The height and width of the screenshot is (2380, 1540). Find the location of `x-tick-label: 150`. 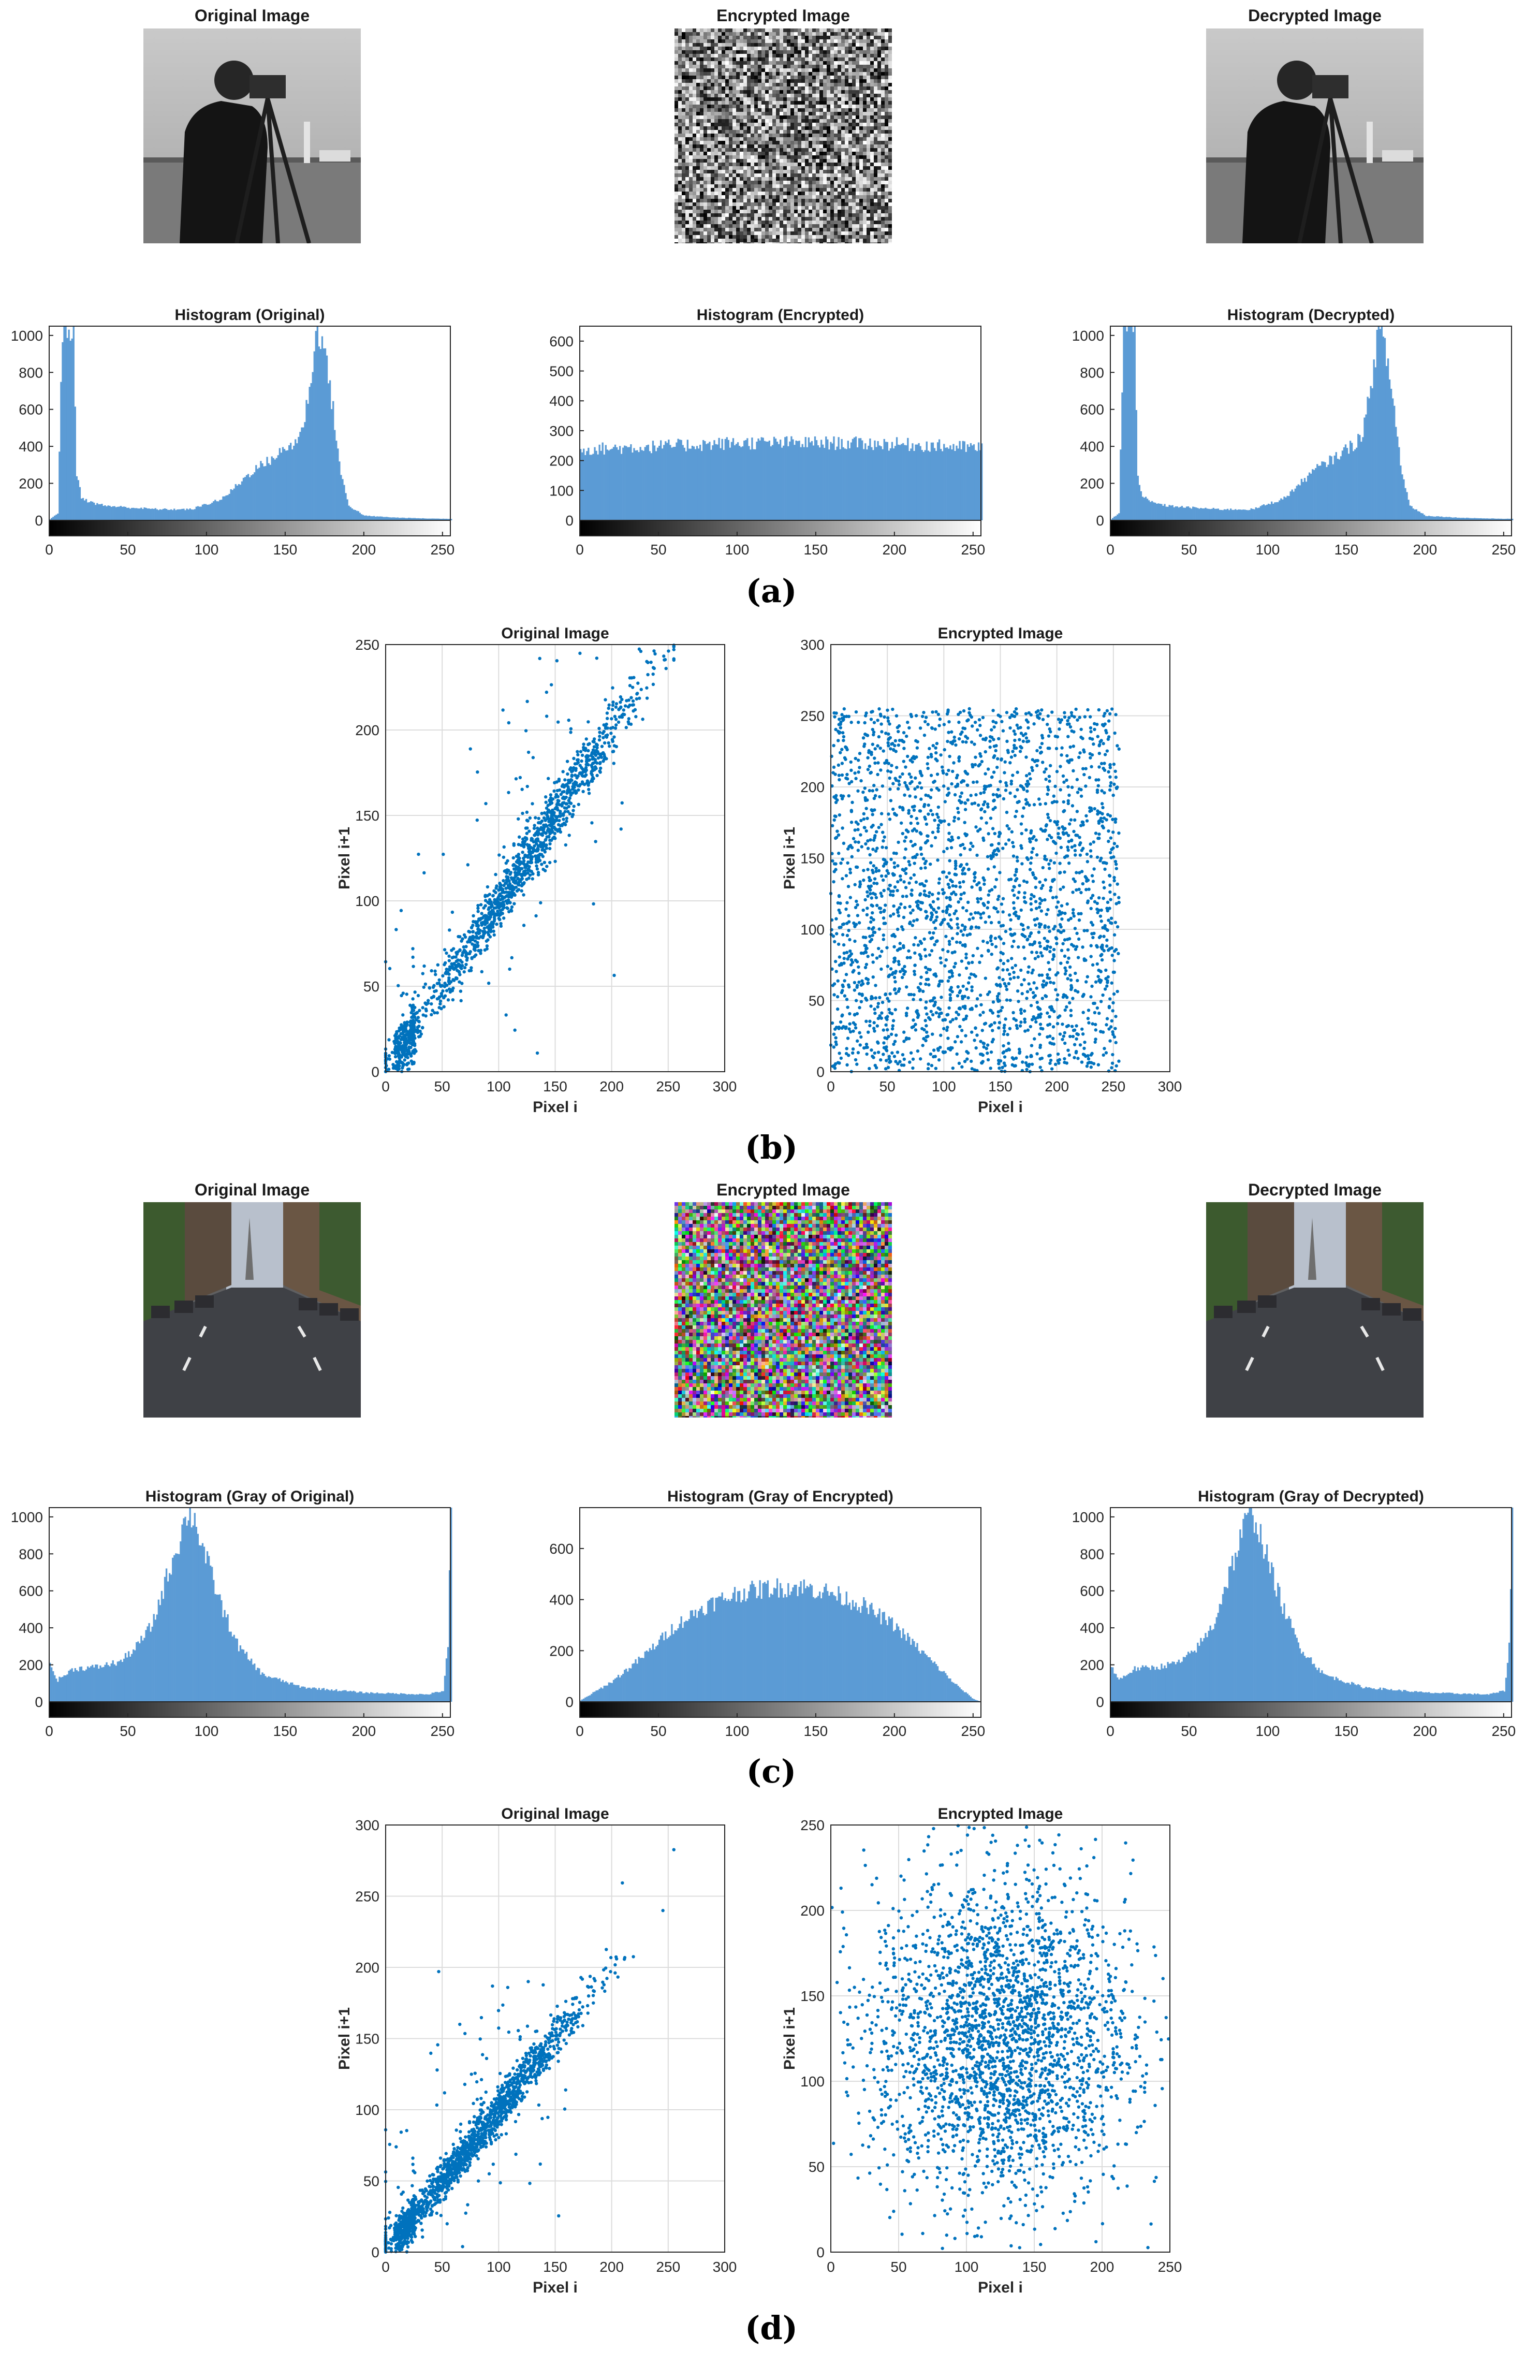

x-tick-label: 150 is located at coordinates (555, 1086).